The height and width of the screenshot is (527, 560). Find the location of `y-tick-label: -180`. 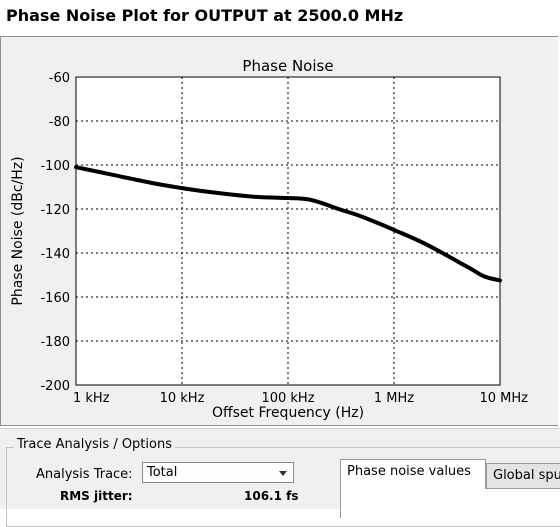

y-tick-label: -180 is located at coordinates (55, 342).